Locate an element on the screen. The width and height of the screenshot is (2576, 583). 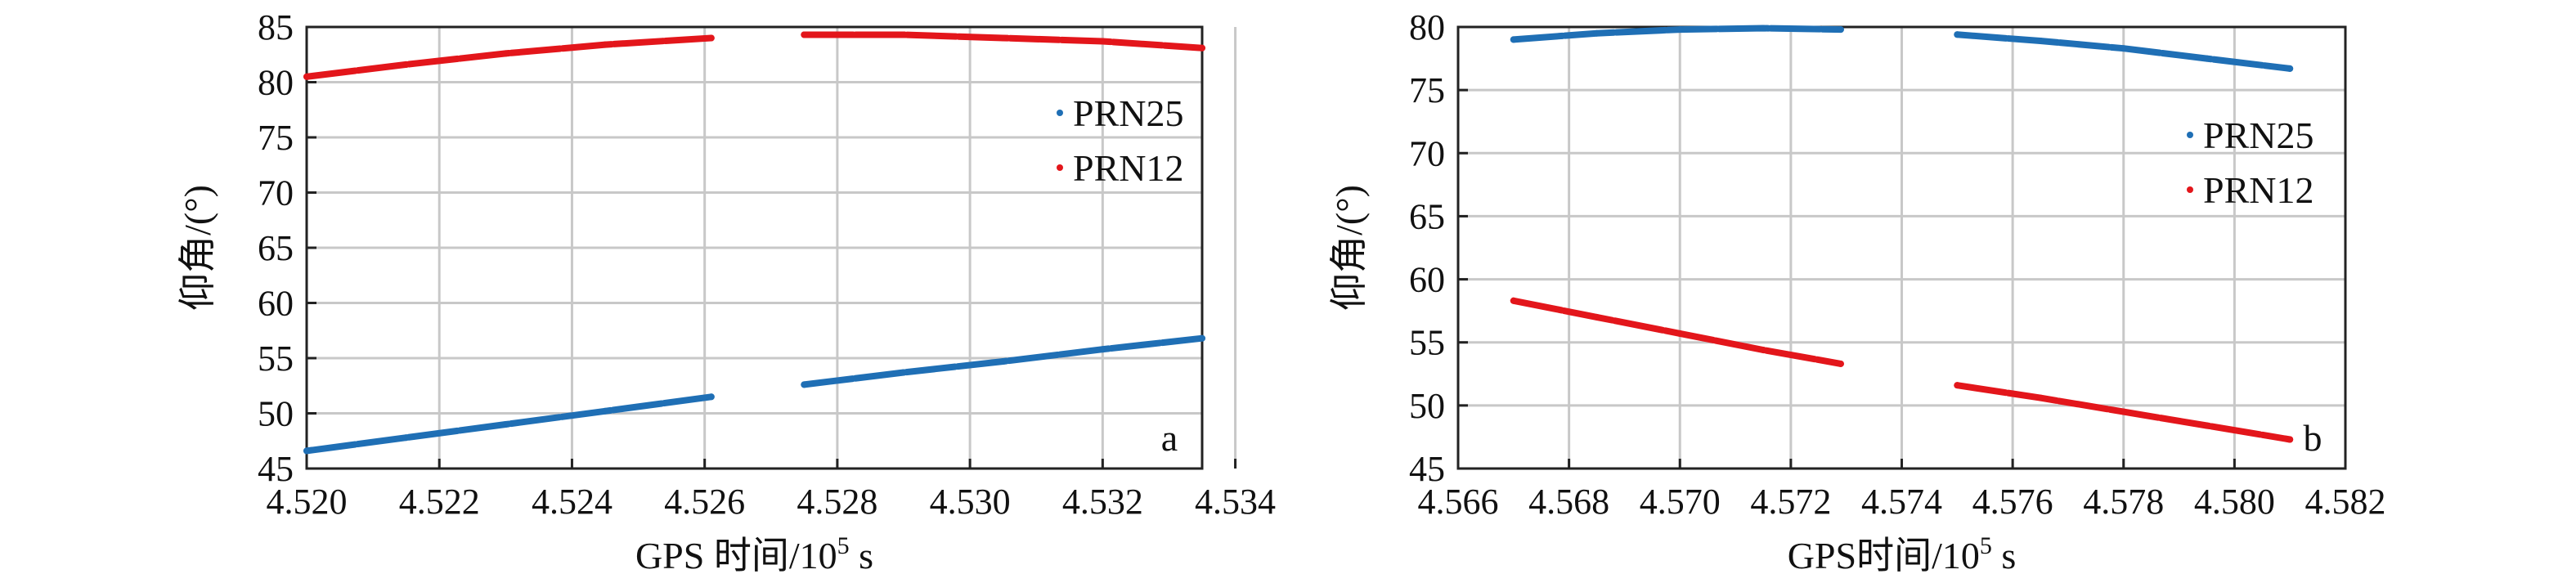
x-tick-label: 4.534 is located at coordinates (1235, 502).